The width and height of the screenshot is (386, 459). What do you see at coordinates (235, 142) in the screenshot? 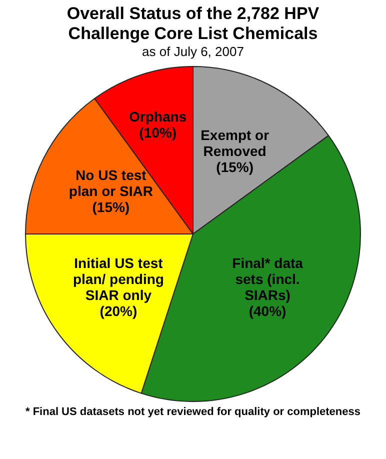
I see `slice-label: Exempt or Removed` at bounding box center [235, 142].